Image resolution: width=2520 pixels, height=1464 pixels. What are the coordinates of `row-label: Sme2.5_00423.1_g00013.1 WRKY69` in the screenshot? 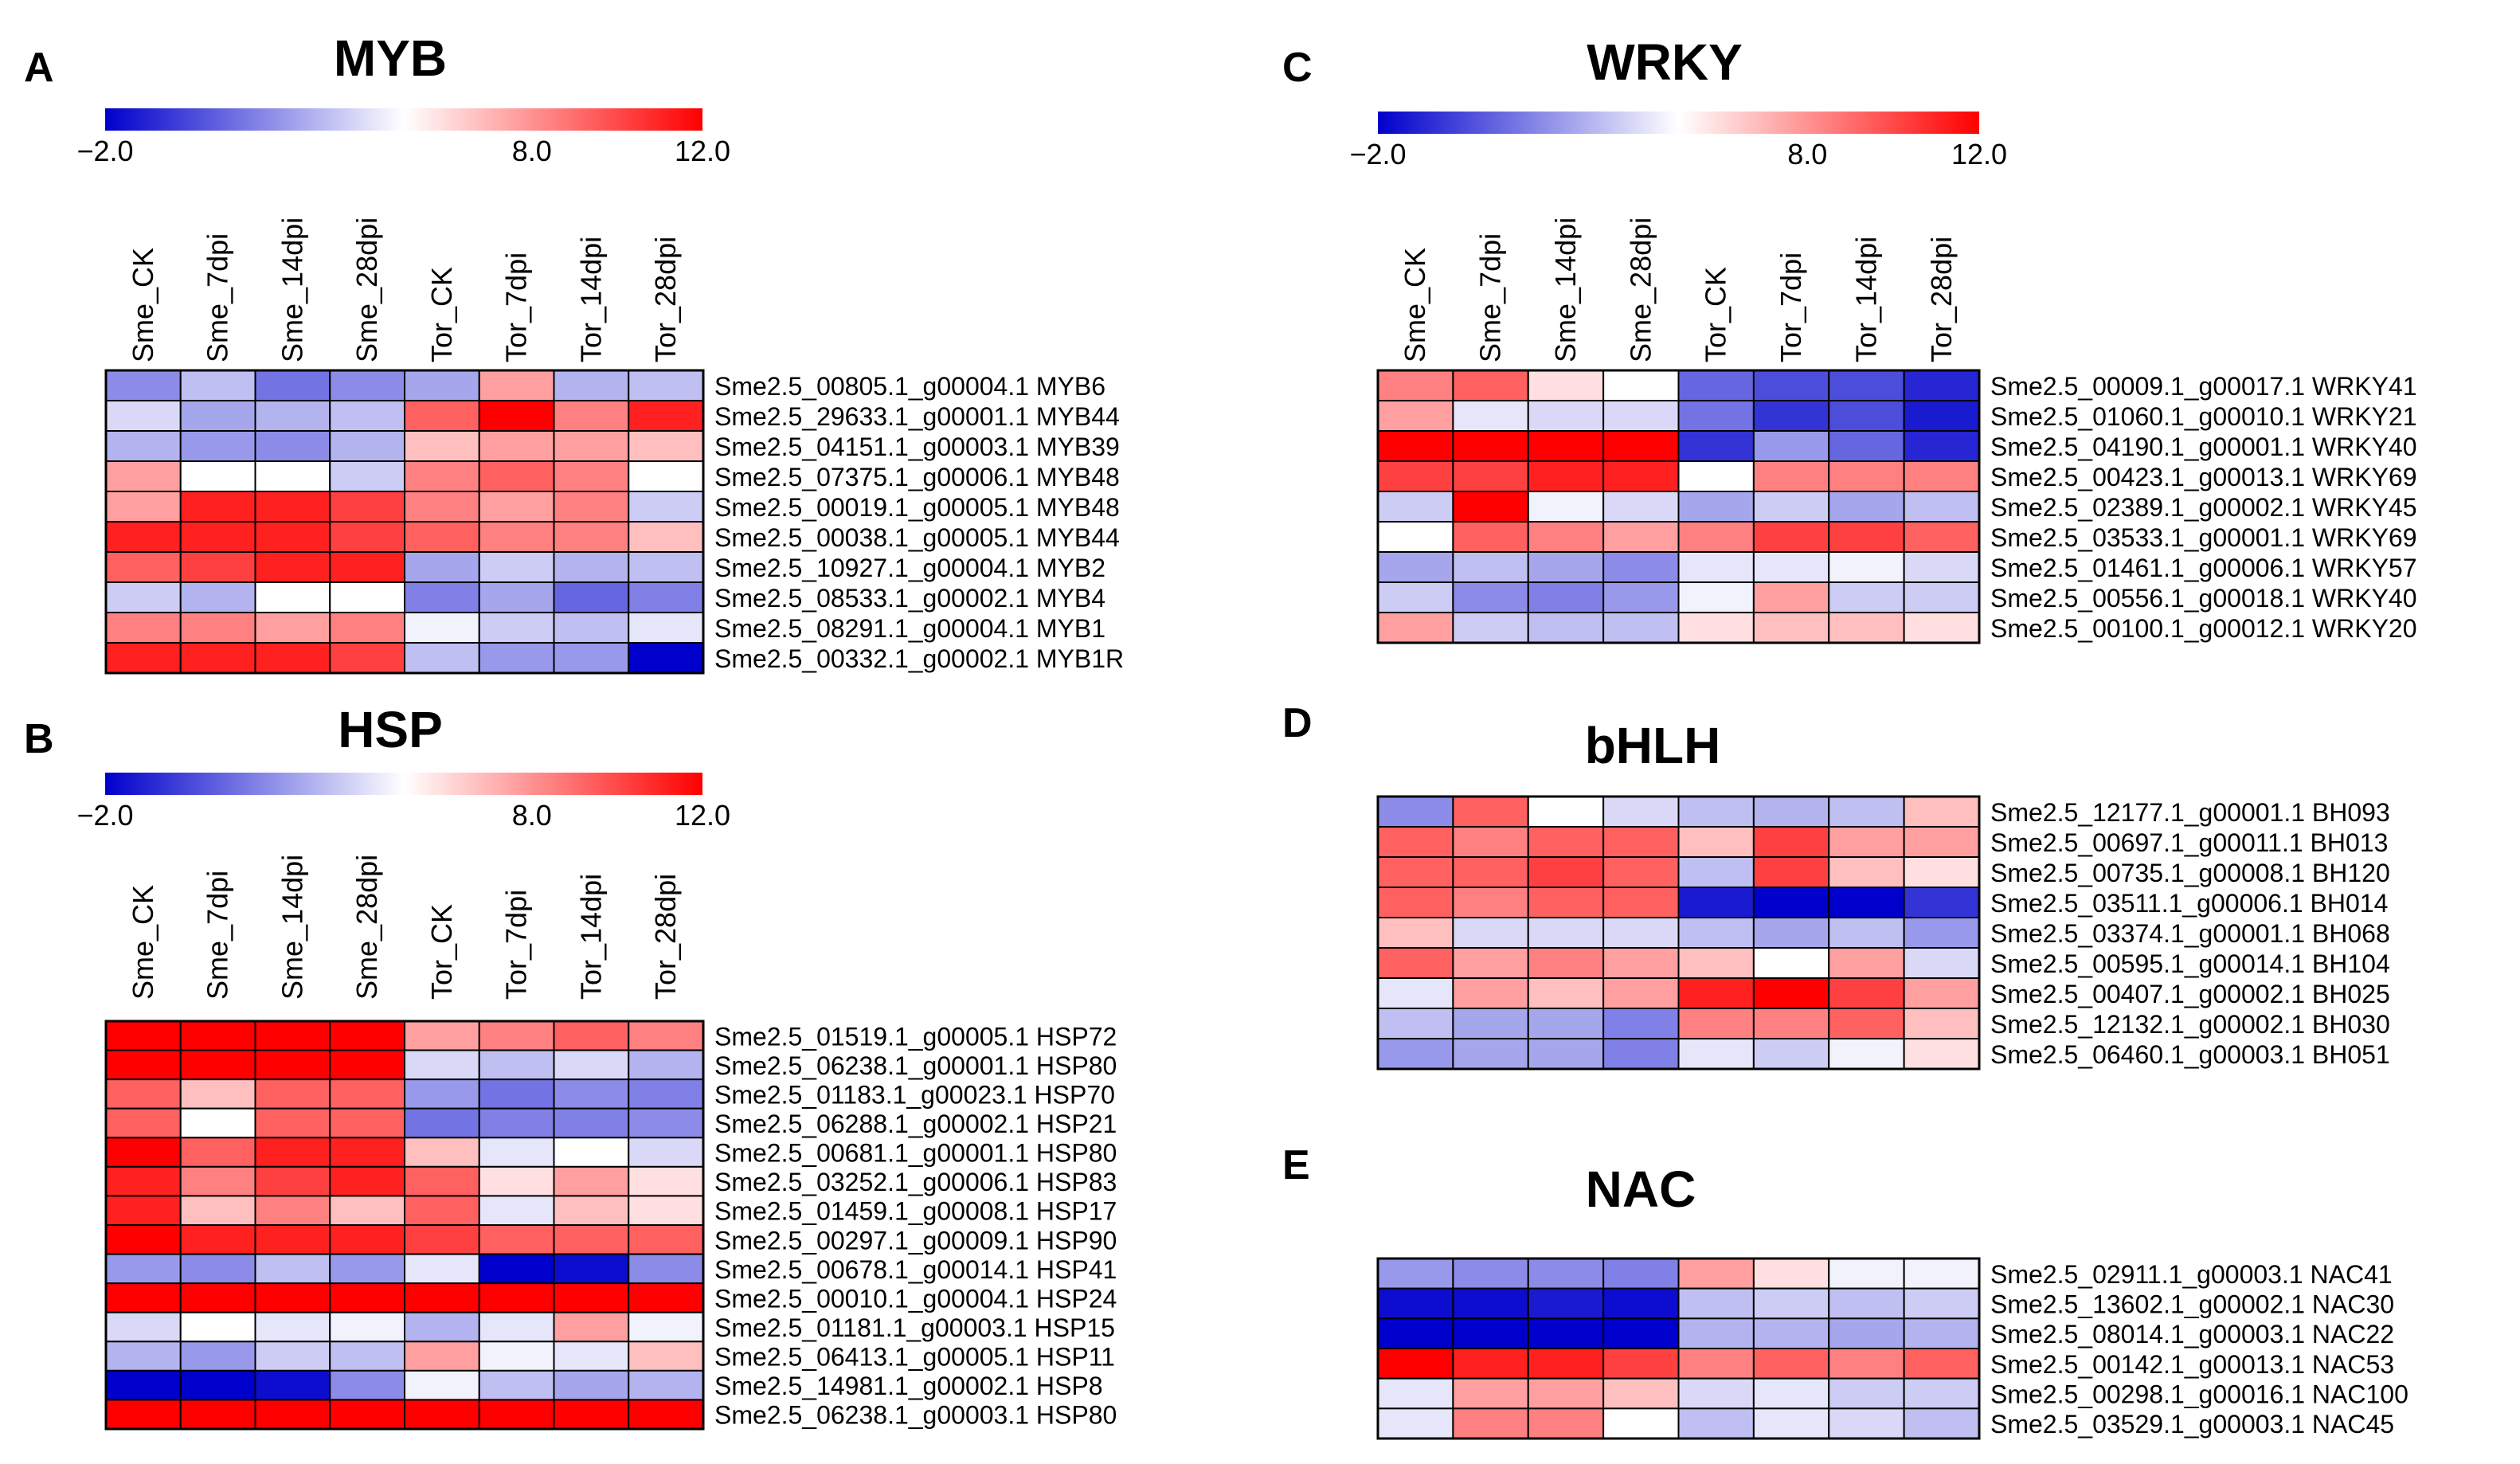 It's located at (2203, 477).